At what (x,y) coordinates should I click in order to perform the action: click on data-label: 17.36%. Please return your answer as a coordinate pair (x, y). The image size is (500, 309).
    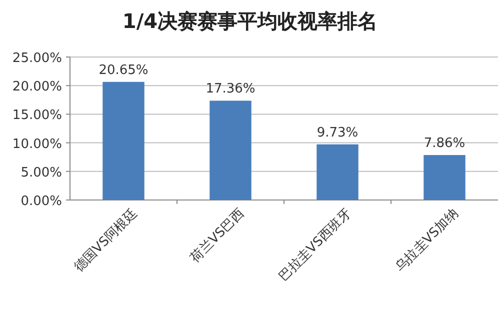
    Looking at the image, I should click on (231, 89).